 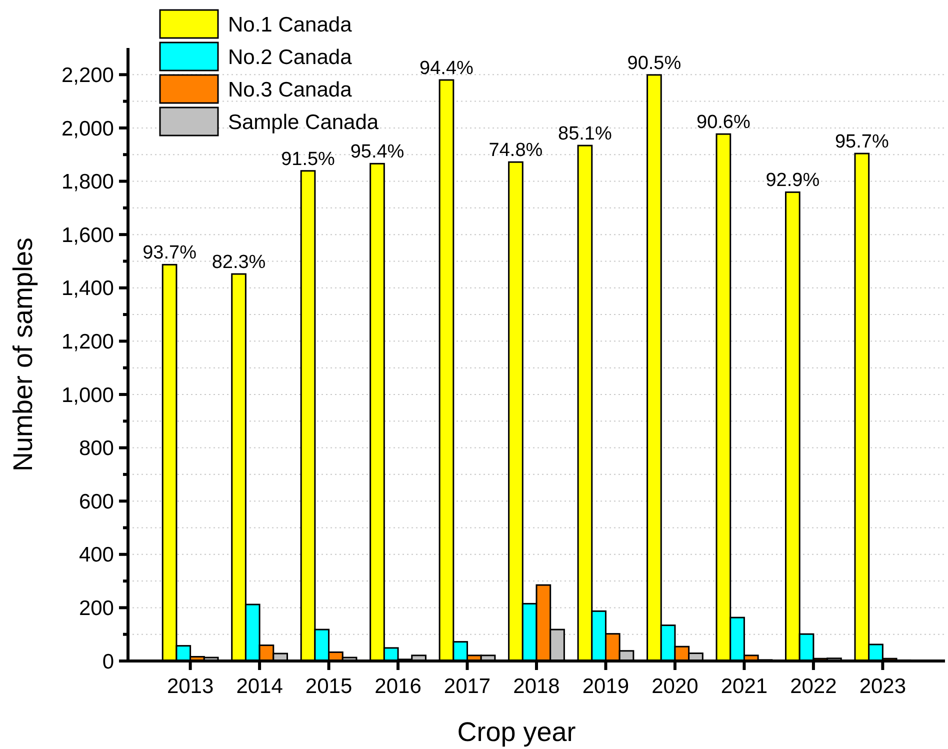 I want to click on y-tick-label: 2,200, so click(x=87, y=75).